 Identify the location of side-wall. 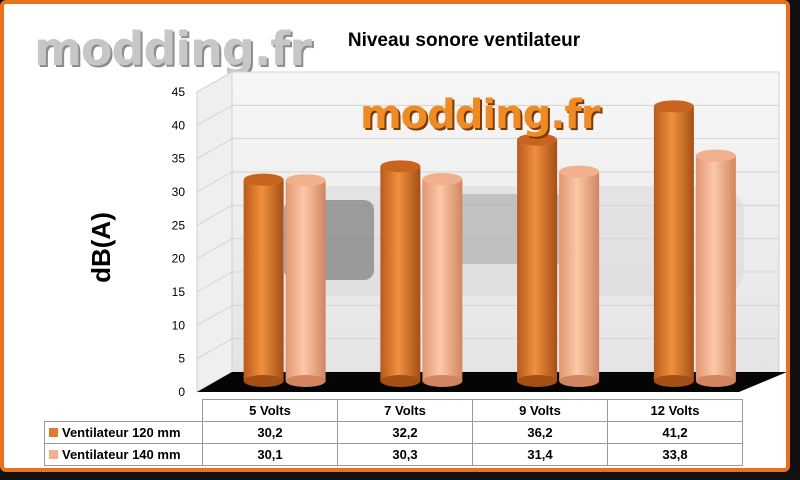
(214, 232).